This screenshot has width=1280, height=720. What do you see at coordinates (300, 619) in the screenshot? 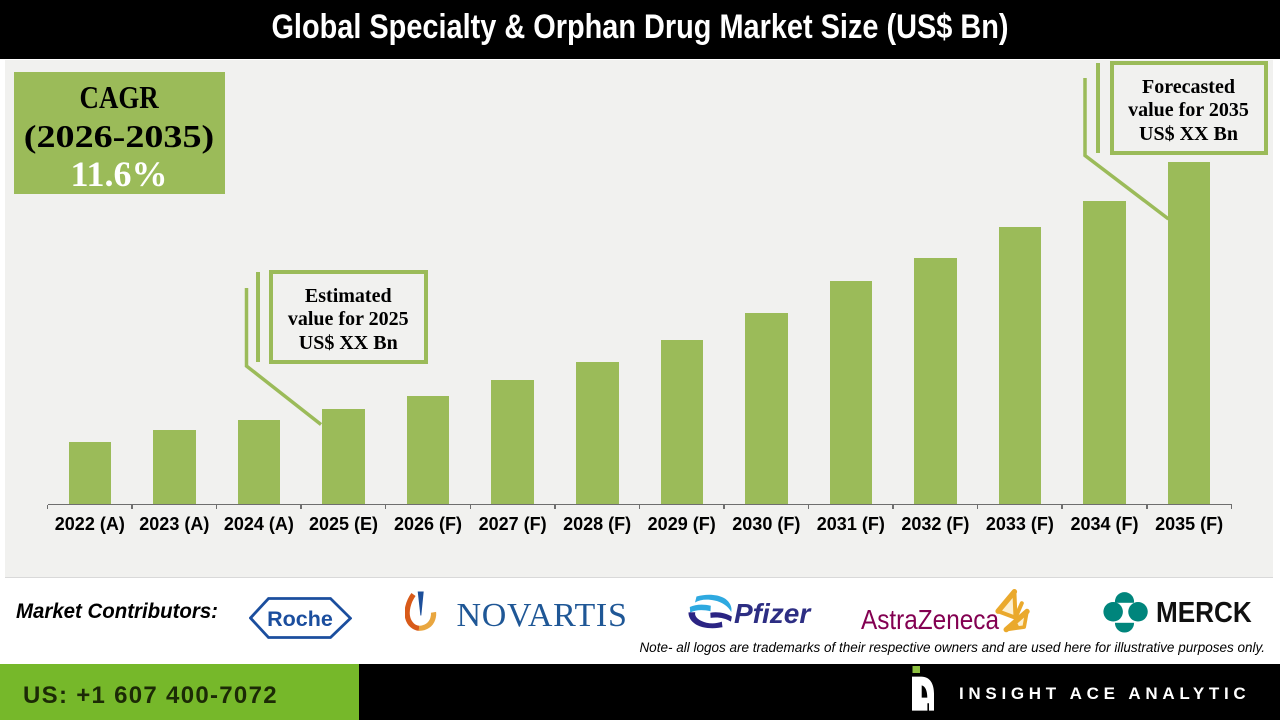
I see `svg-text: Roche` at bounding box center [300, 619].